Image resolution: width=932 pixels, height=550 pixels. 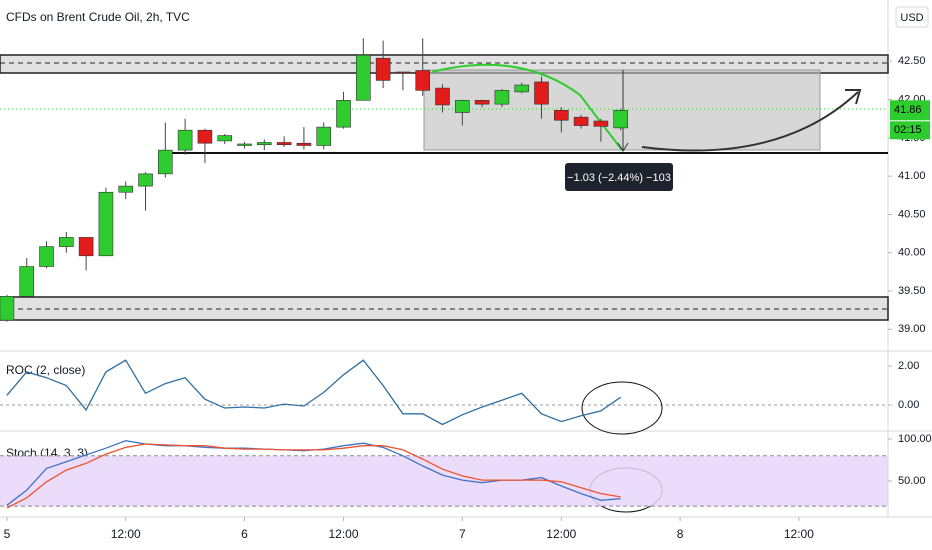 I want to click on currency-box, so click(x=912, y=17).